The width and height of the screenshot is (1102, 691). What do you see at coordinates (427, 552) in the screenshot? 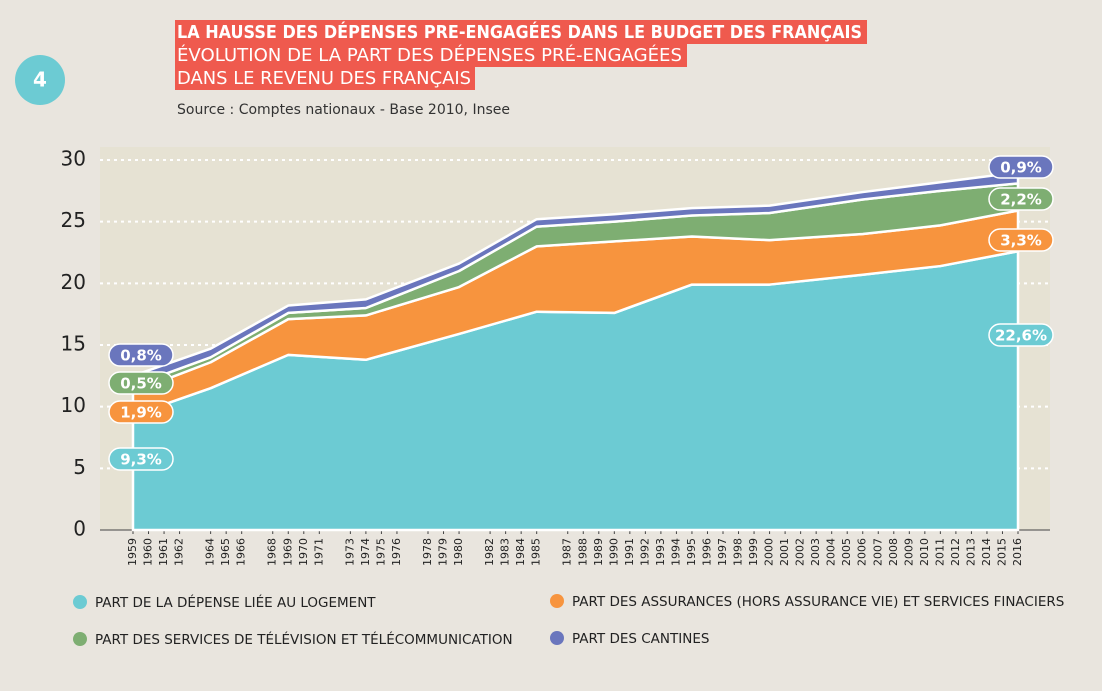
I see `x-tick-label: 1978` at bounding box center [427, 552].